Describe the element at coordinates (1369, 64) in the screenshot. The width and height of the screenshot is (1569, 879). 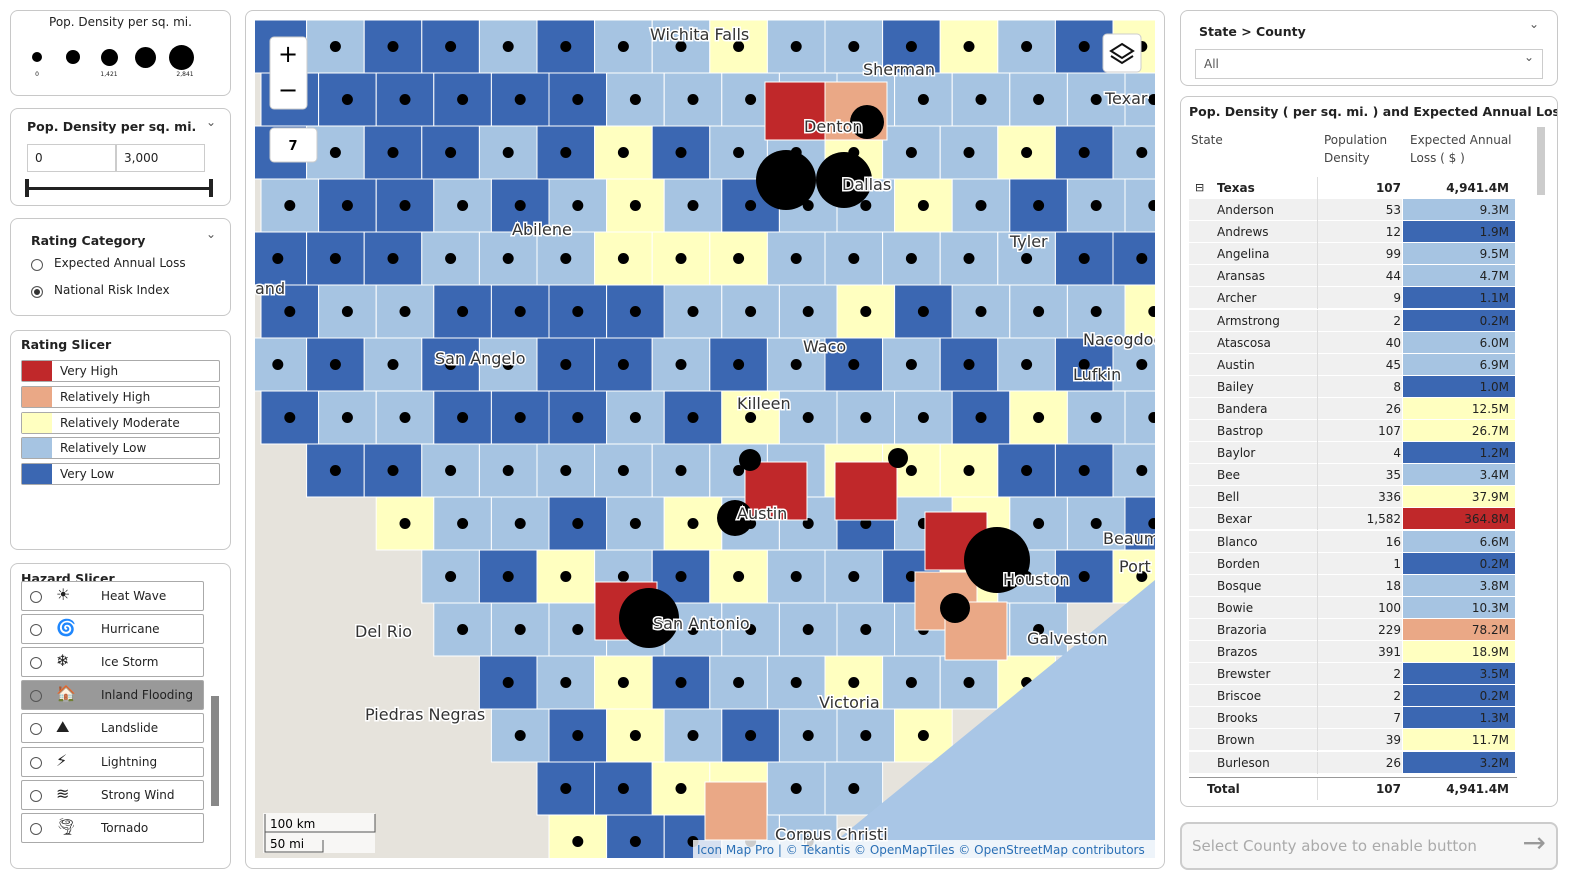
I see `dropdown: All ⌄` at that location.